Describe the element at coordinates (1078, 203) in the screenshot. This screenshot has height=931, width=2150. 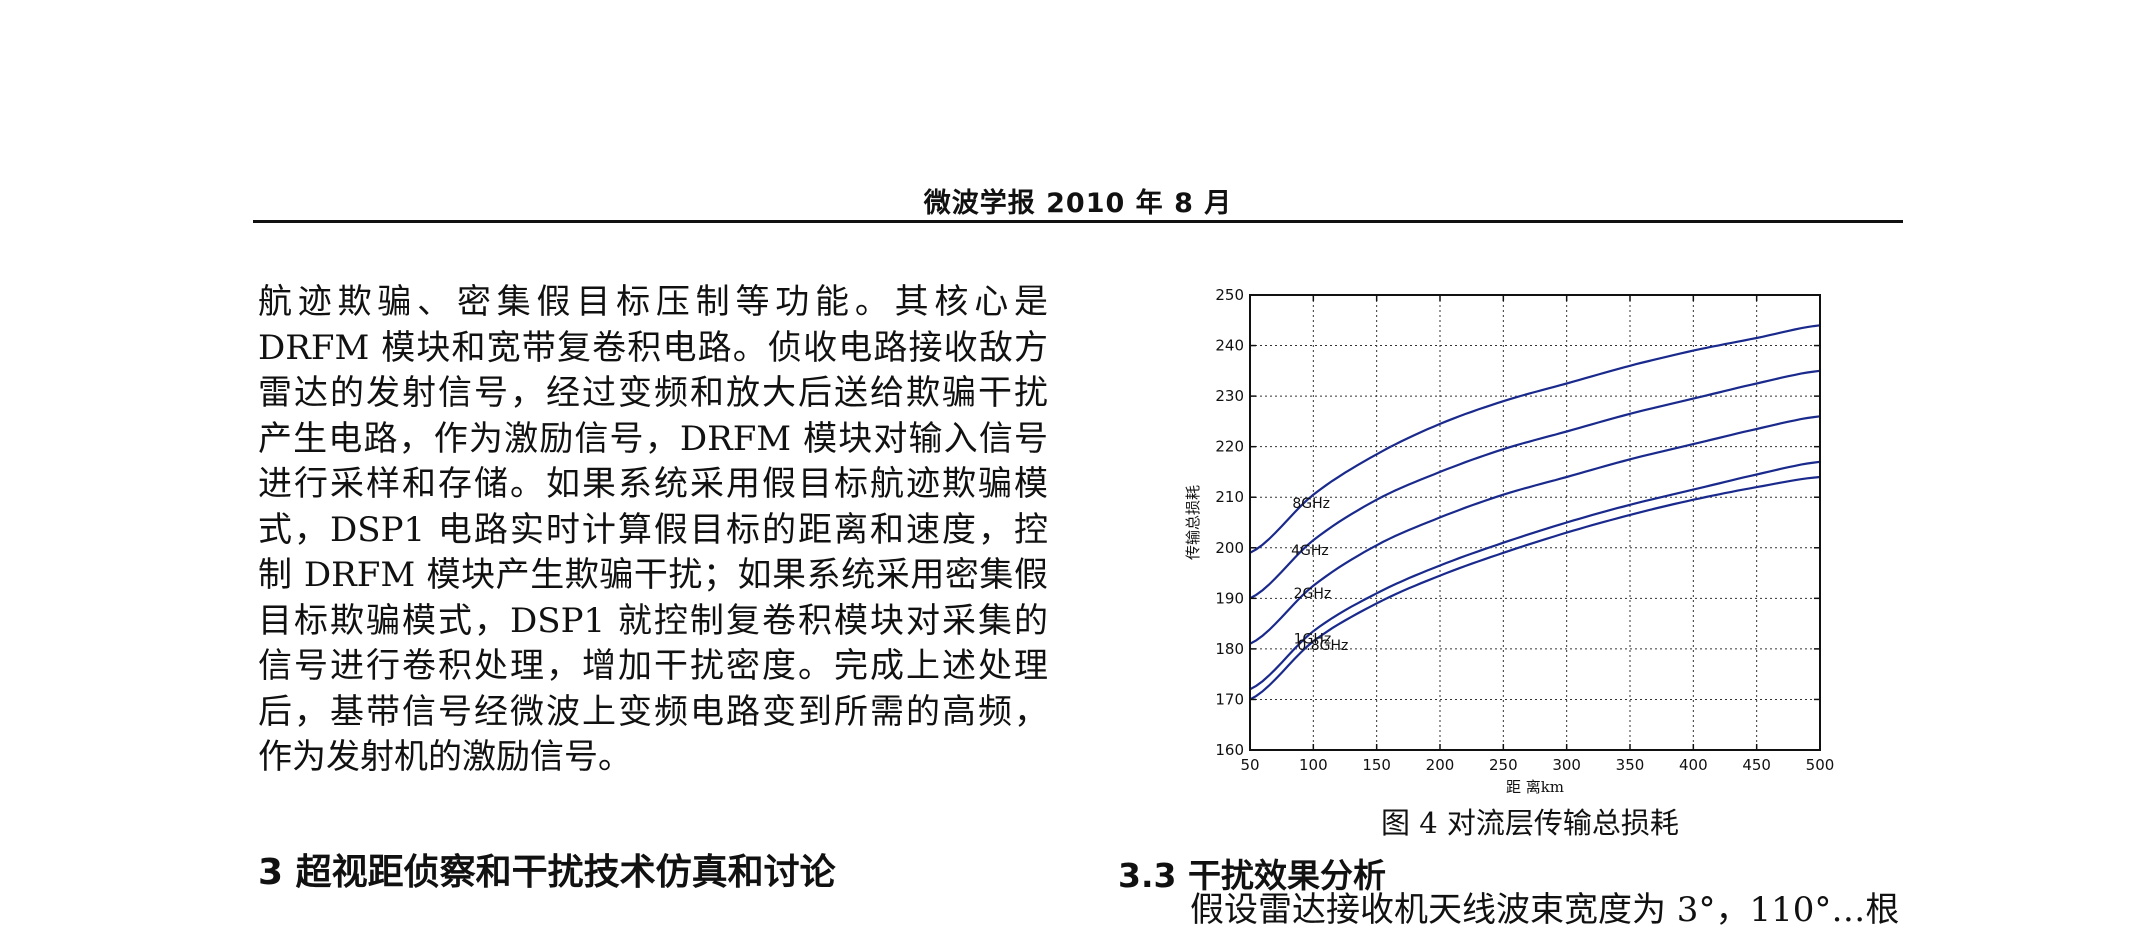
I see `running-header: 微波学报 2010 年 8 月` at that location.